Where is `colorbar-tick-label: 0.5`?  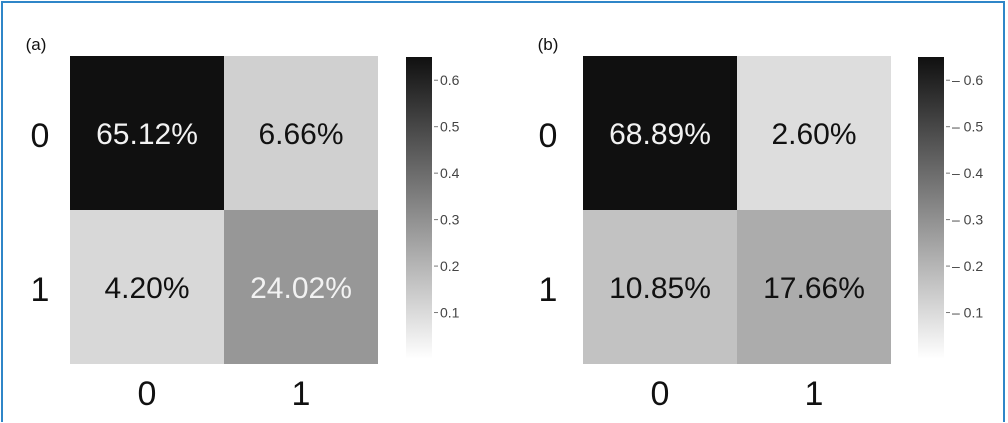 colorbar-tick-label: 0.5 is located at coordinates (450, 127).